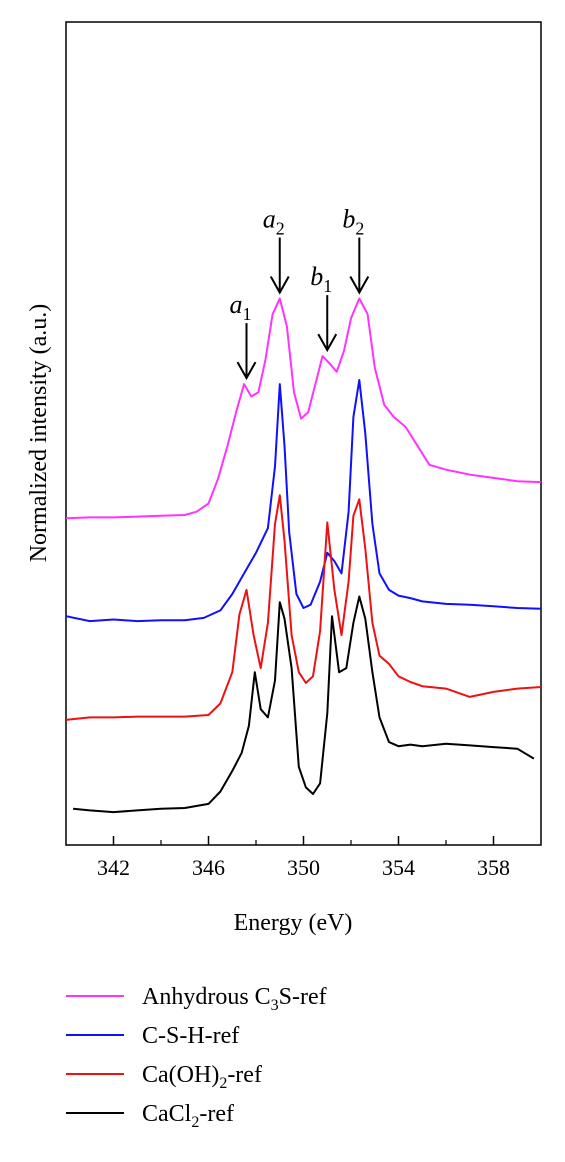 This screenshot has height=1162, width=565. I want to click on x-tick-label: 346, so click(208, 867).